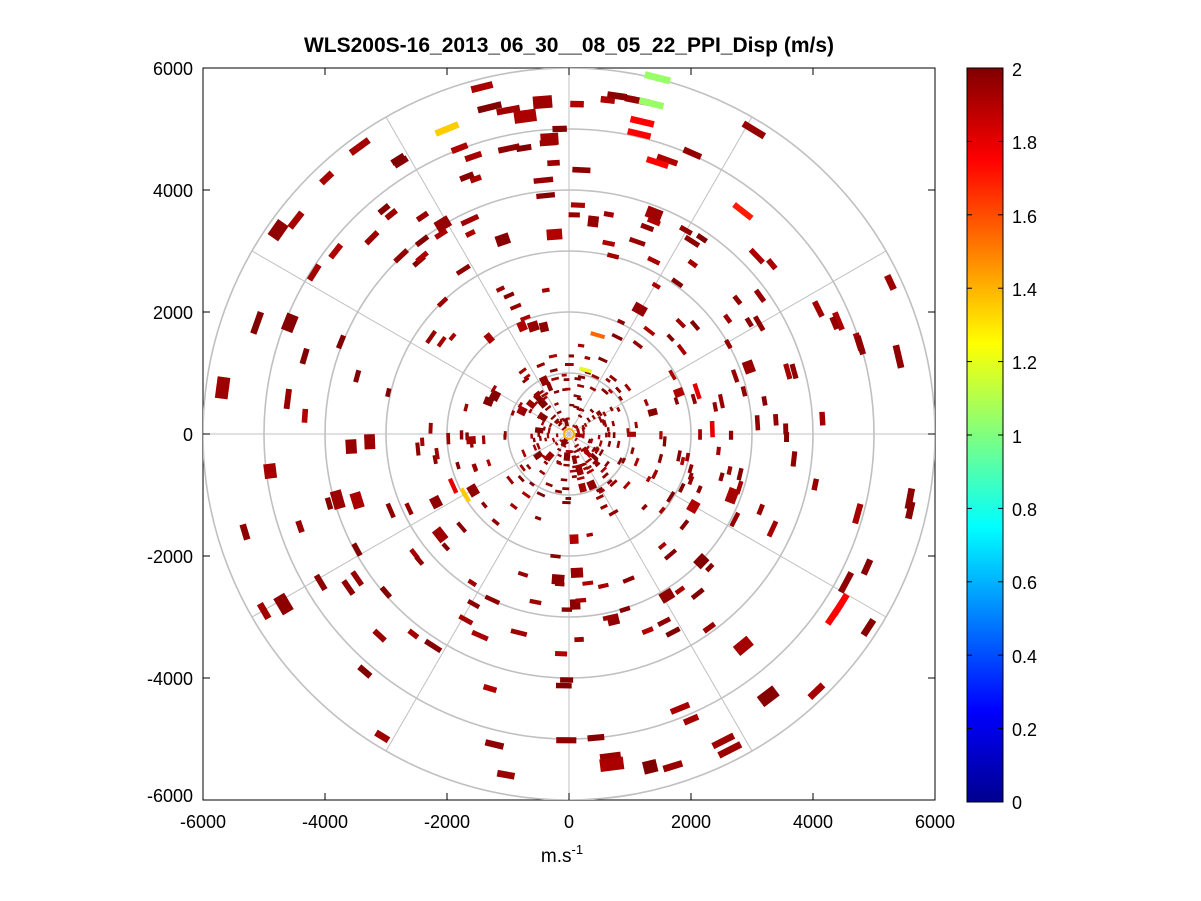 The image size is (1201, 901). I want to click on y-tick-label: 4000, so click(173, 191).